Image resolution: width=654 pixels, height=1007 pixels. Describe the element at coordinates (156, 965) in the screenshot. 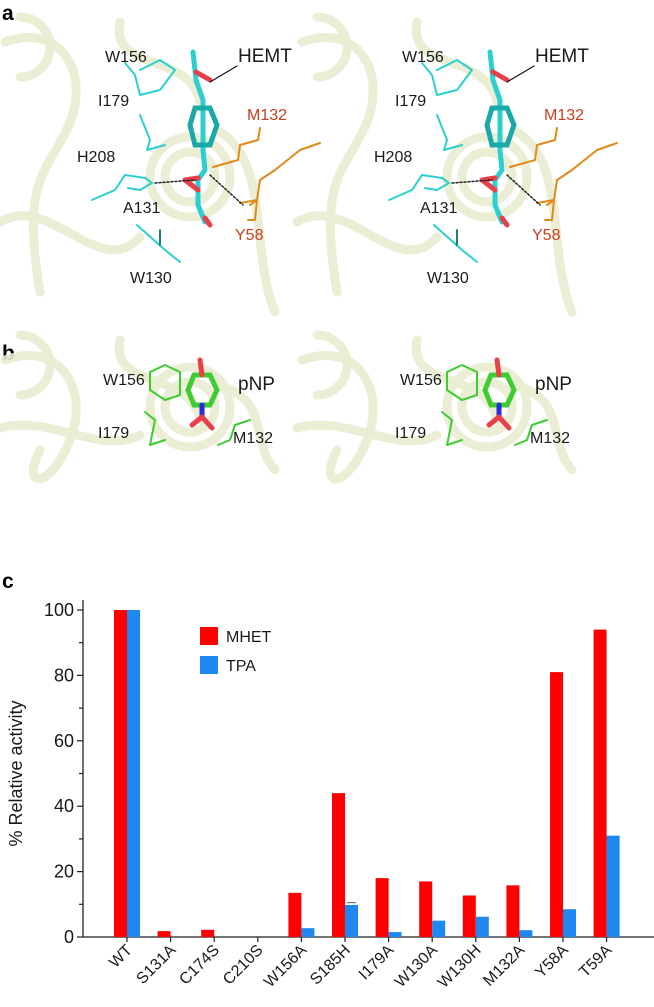

I see `x-tick-label: S131A` at that location.